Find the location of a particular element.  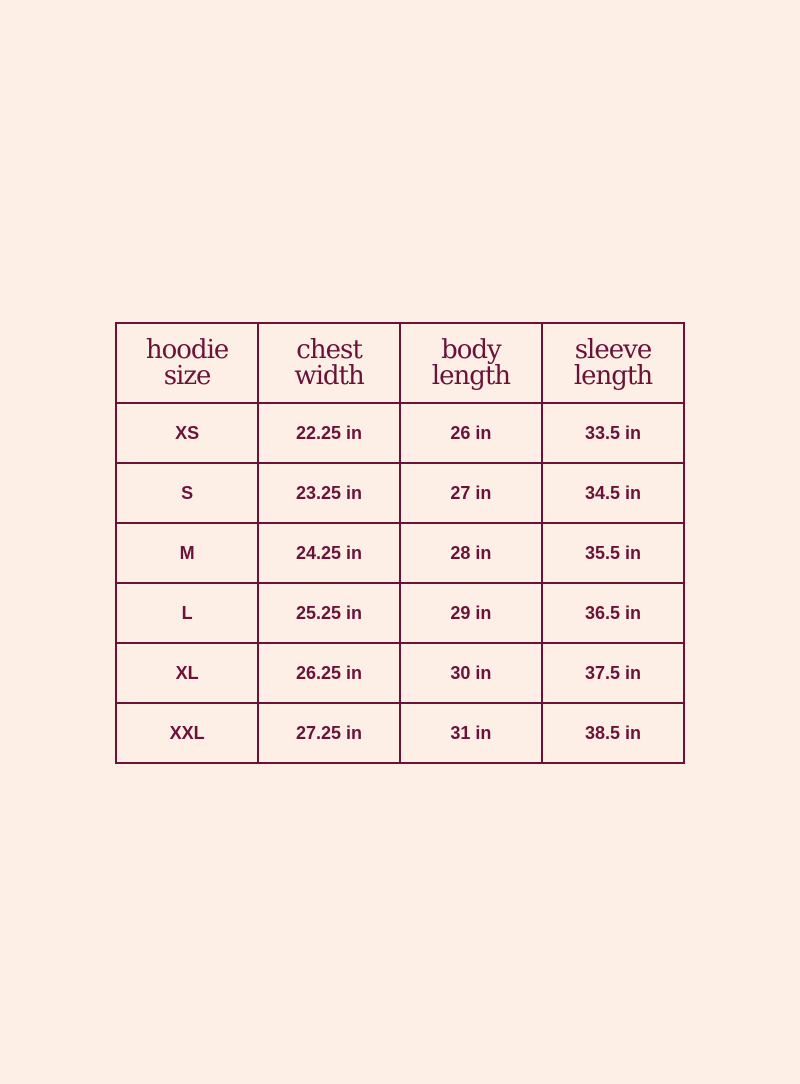

size-cell: XS is located at coordinates (187, 433).